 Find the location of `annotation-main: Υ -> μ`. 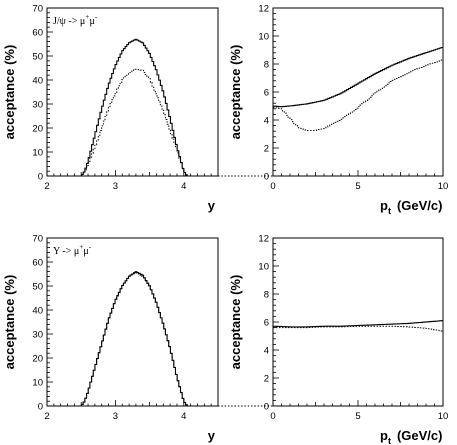

annotation-main: Υ -> μ is located at coordinates (66, 251).